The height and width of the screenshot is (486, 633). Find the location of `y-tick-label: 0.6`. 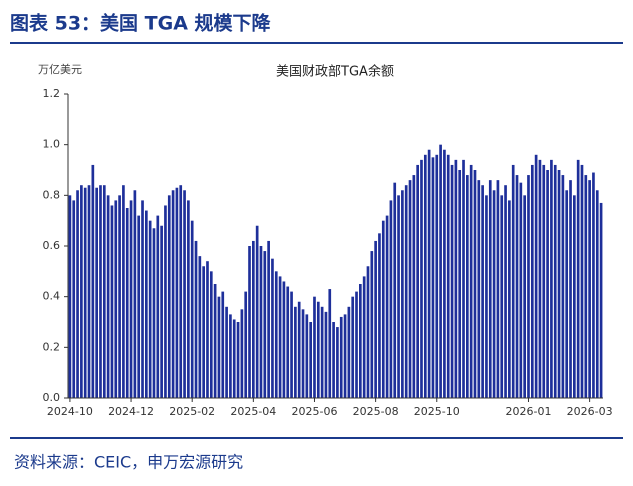

y-tick-label: 0.6 is located at coordinates (52, 245).